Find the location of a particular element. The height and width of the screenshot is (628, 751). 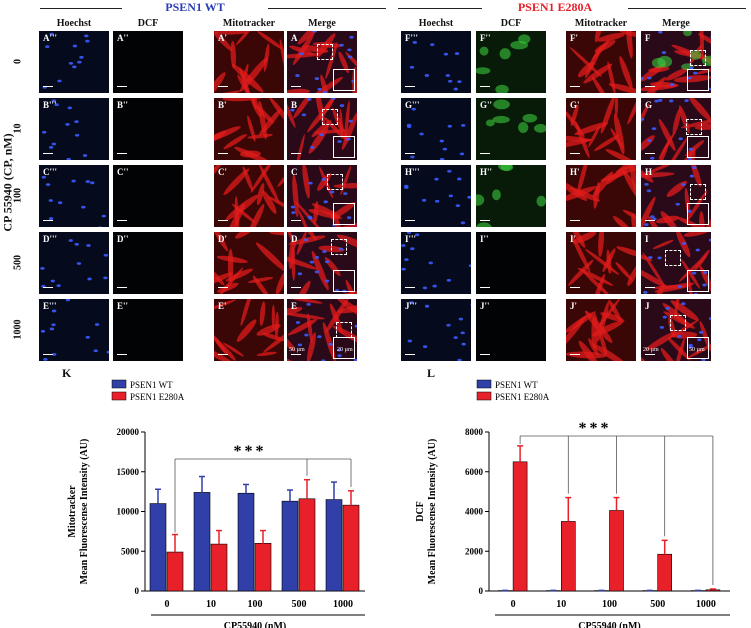

micrograph-panel: H' is located at coordinates (601, 196).